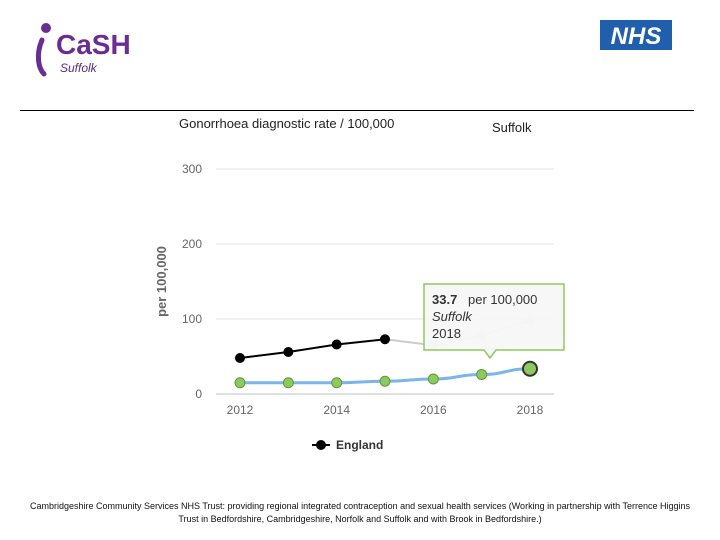 Image resolution: width=720 pixels, height=540 pixels. Describe the element at coordinates (357, 110) in the screenshot. I see `header-divider` at that location.